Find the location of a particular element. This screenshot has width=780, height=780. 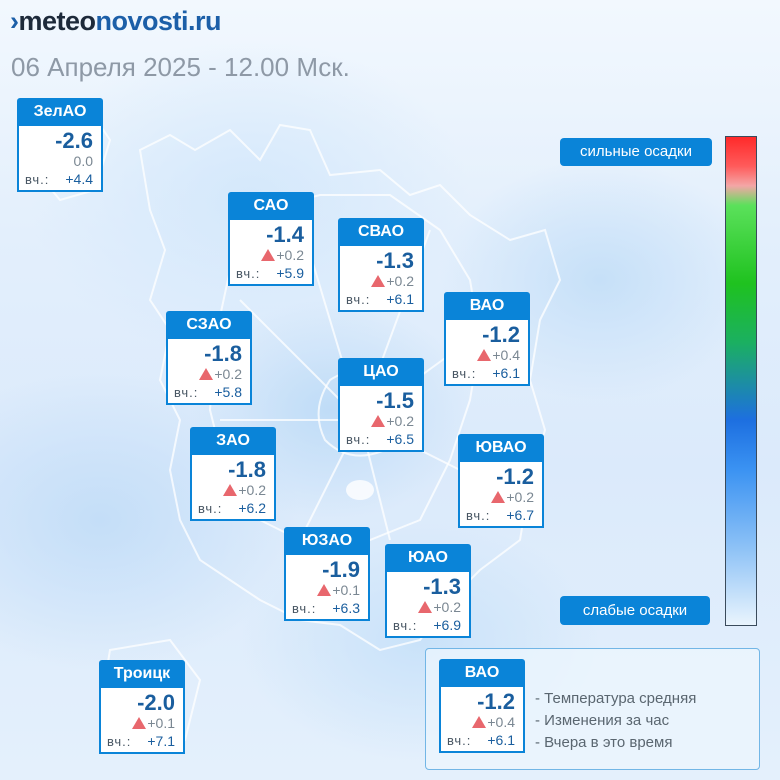

district-body: -1.3 +0.2 вч.: +6.9 is located at coordinates (428, 605).